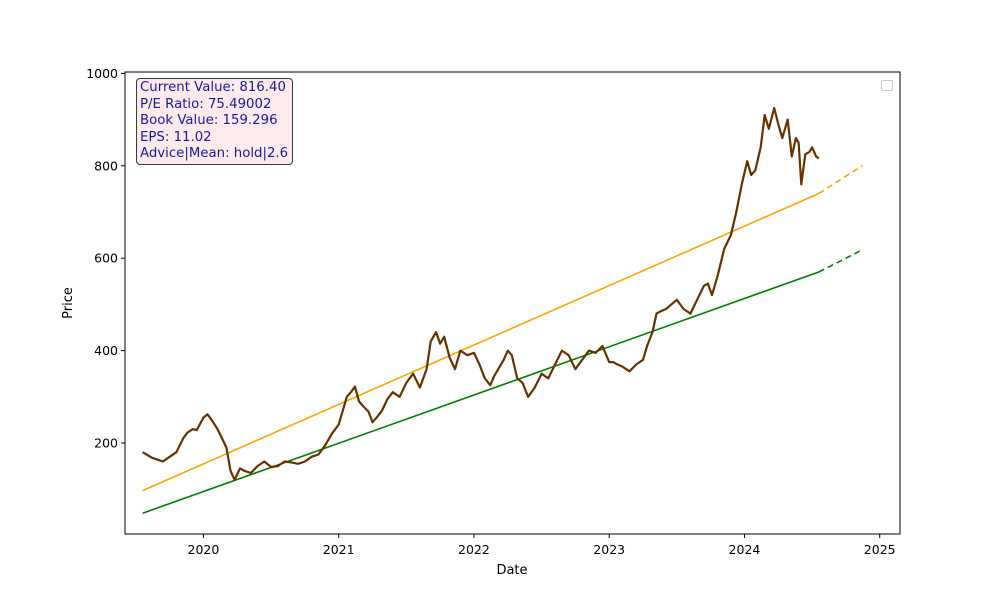 Image resolution: width=1000 pixels, height=600 pixels. What do you see at coordinates (204, 549) in the screenshot?
I see `x-tick-label: 2020` at bounding box center [204, 549].